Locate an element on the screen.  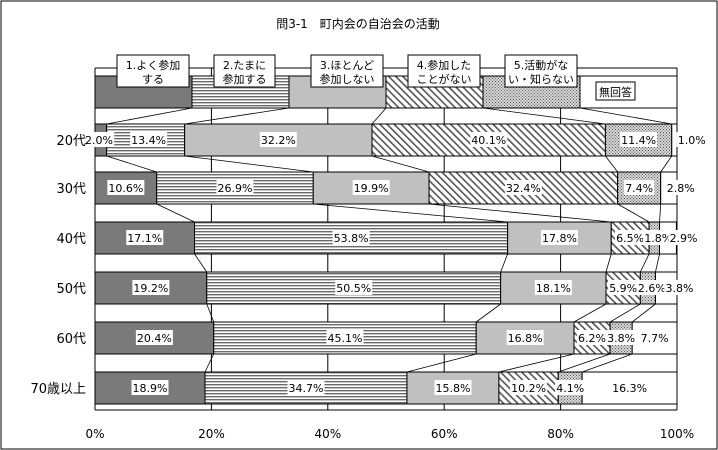
x-tick-label: 100% is located at coordinates (677, 434).